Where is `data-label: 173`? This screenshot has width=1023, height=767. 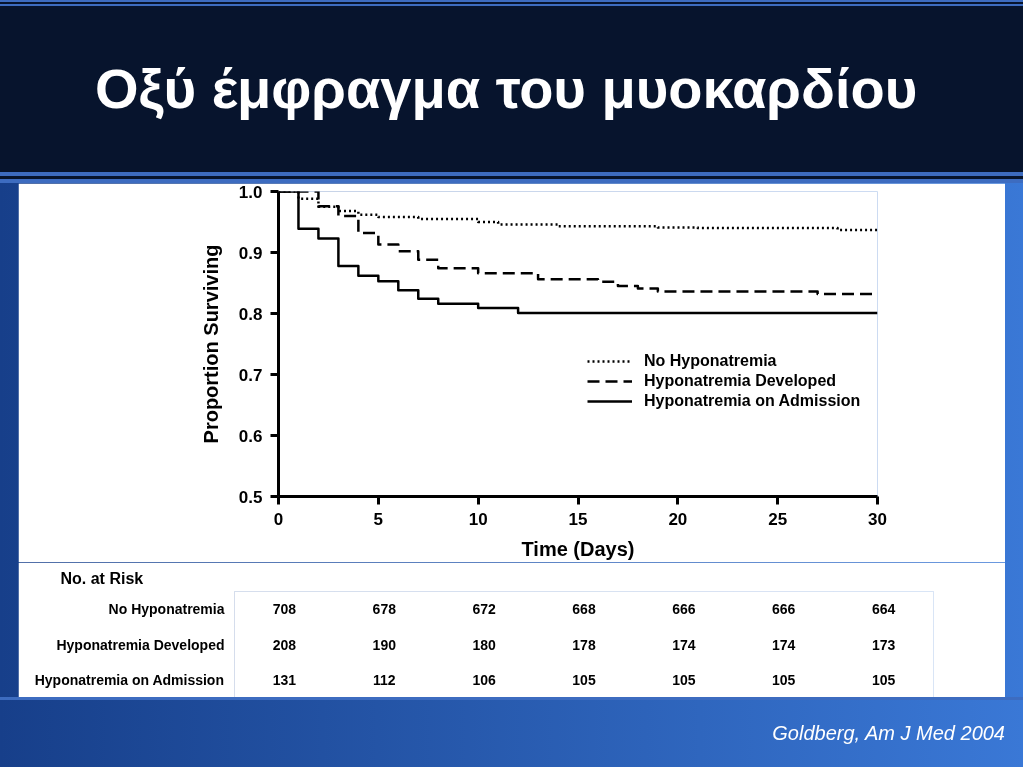 data-label: 173 is located at coordinates (883, 644).